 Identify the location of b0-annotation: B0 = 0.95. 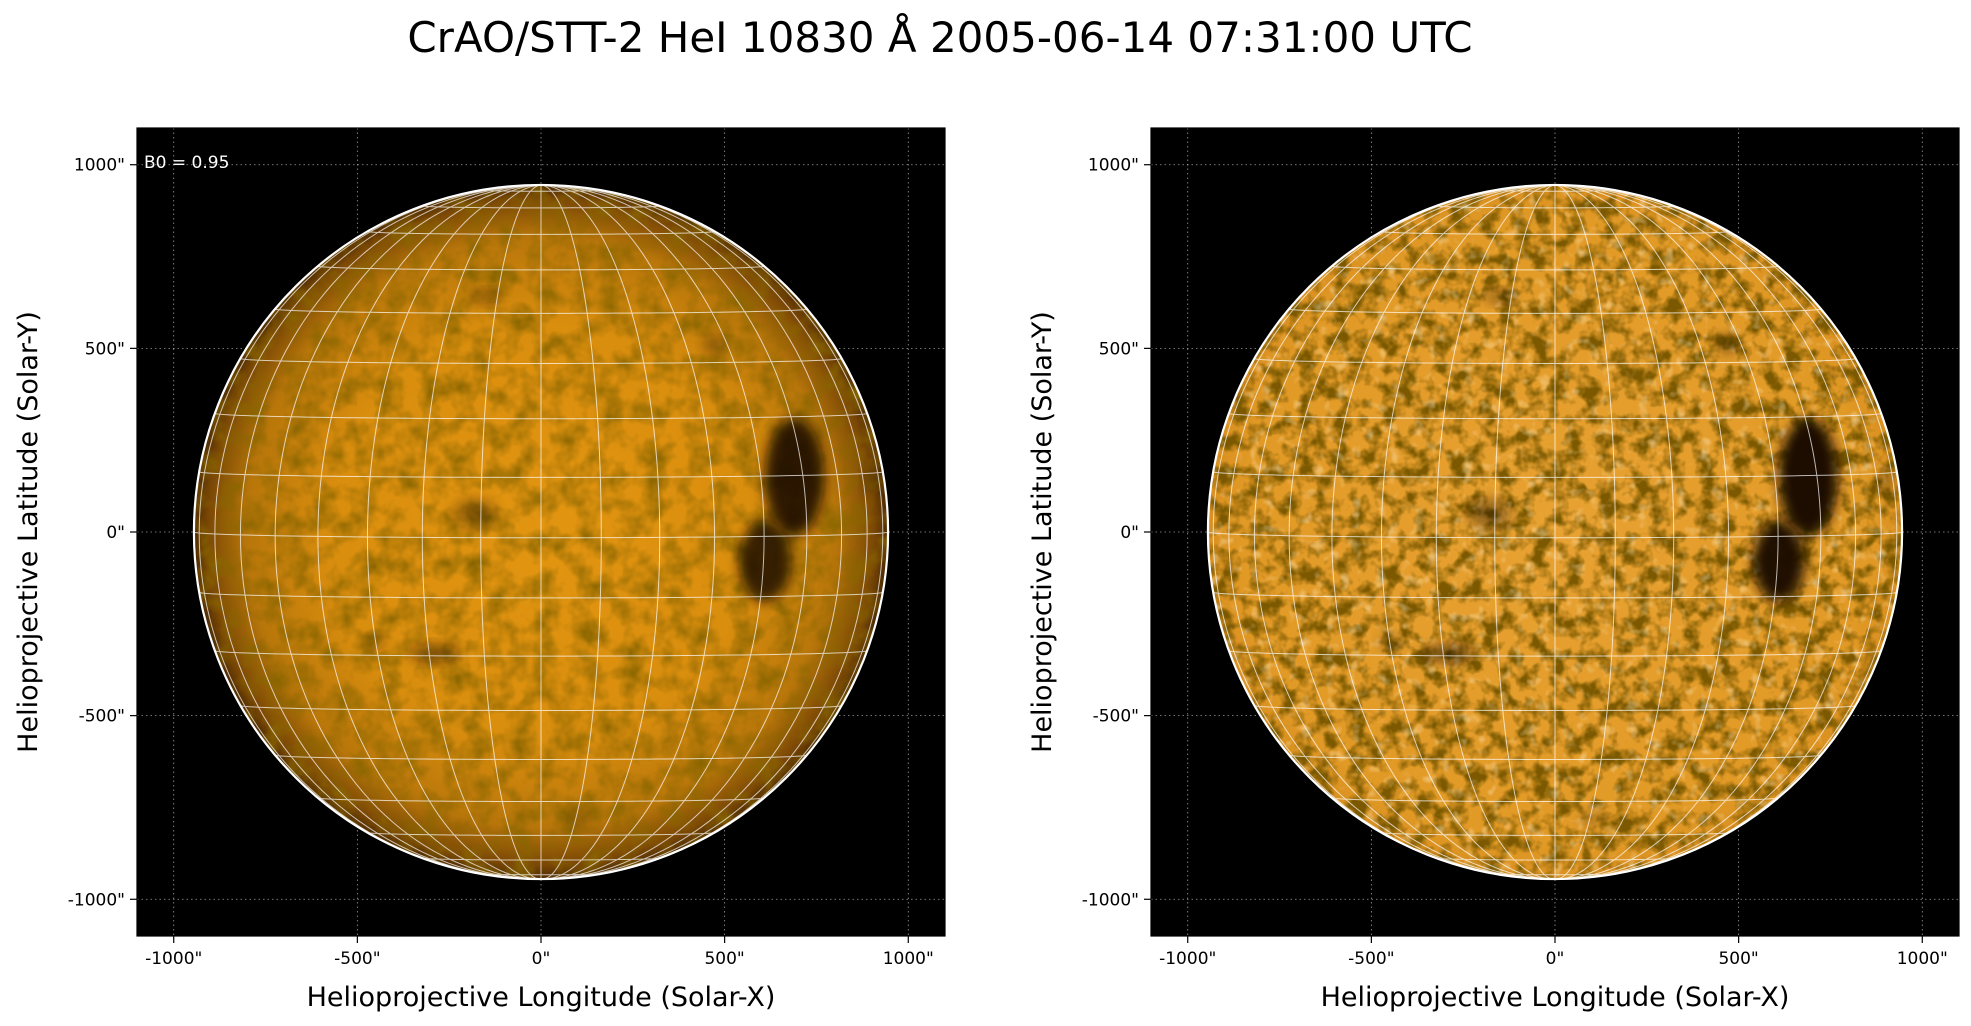
(186, 163).